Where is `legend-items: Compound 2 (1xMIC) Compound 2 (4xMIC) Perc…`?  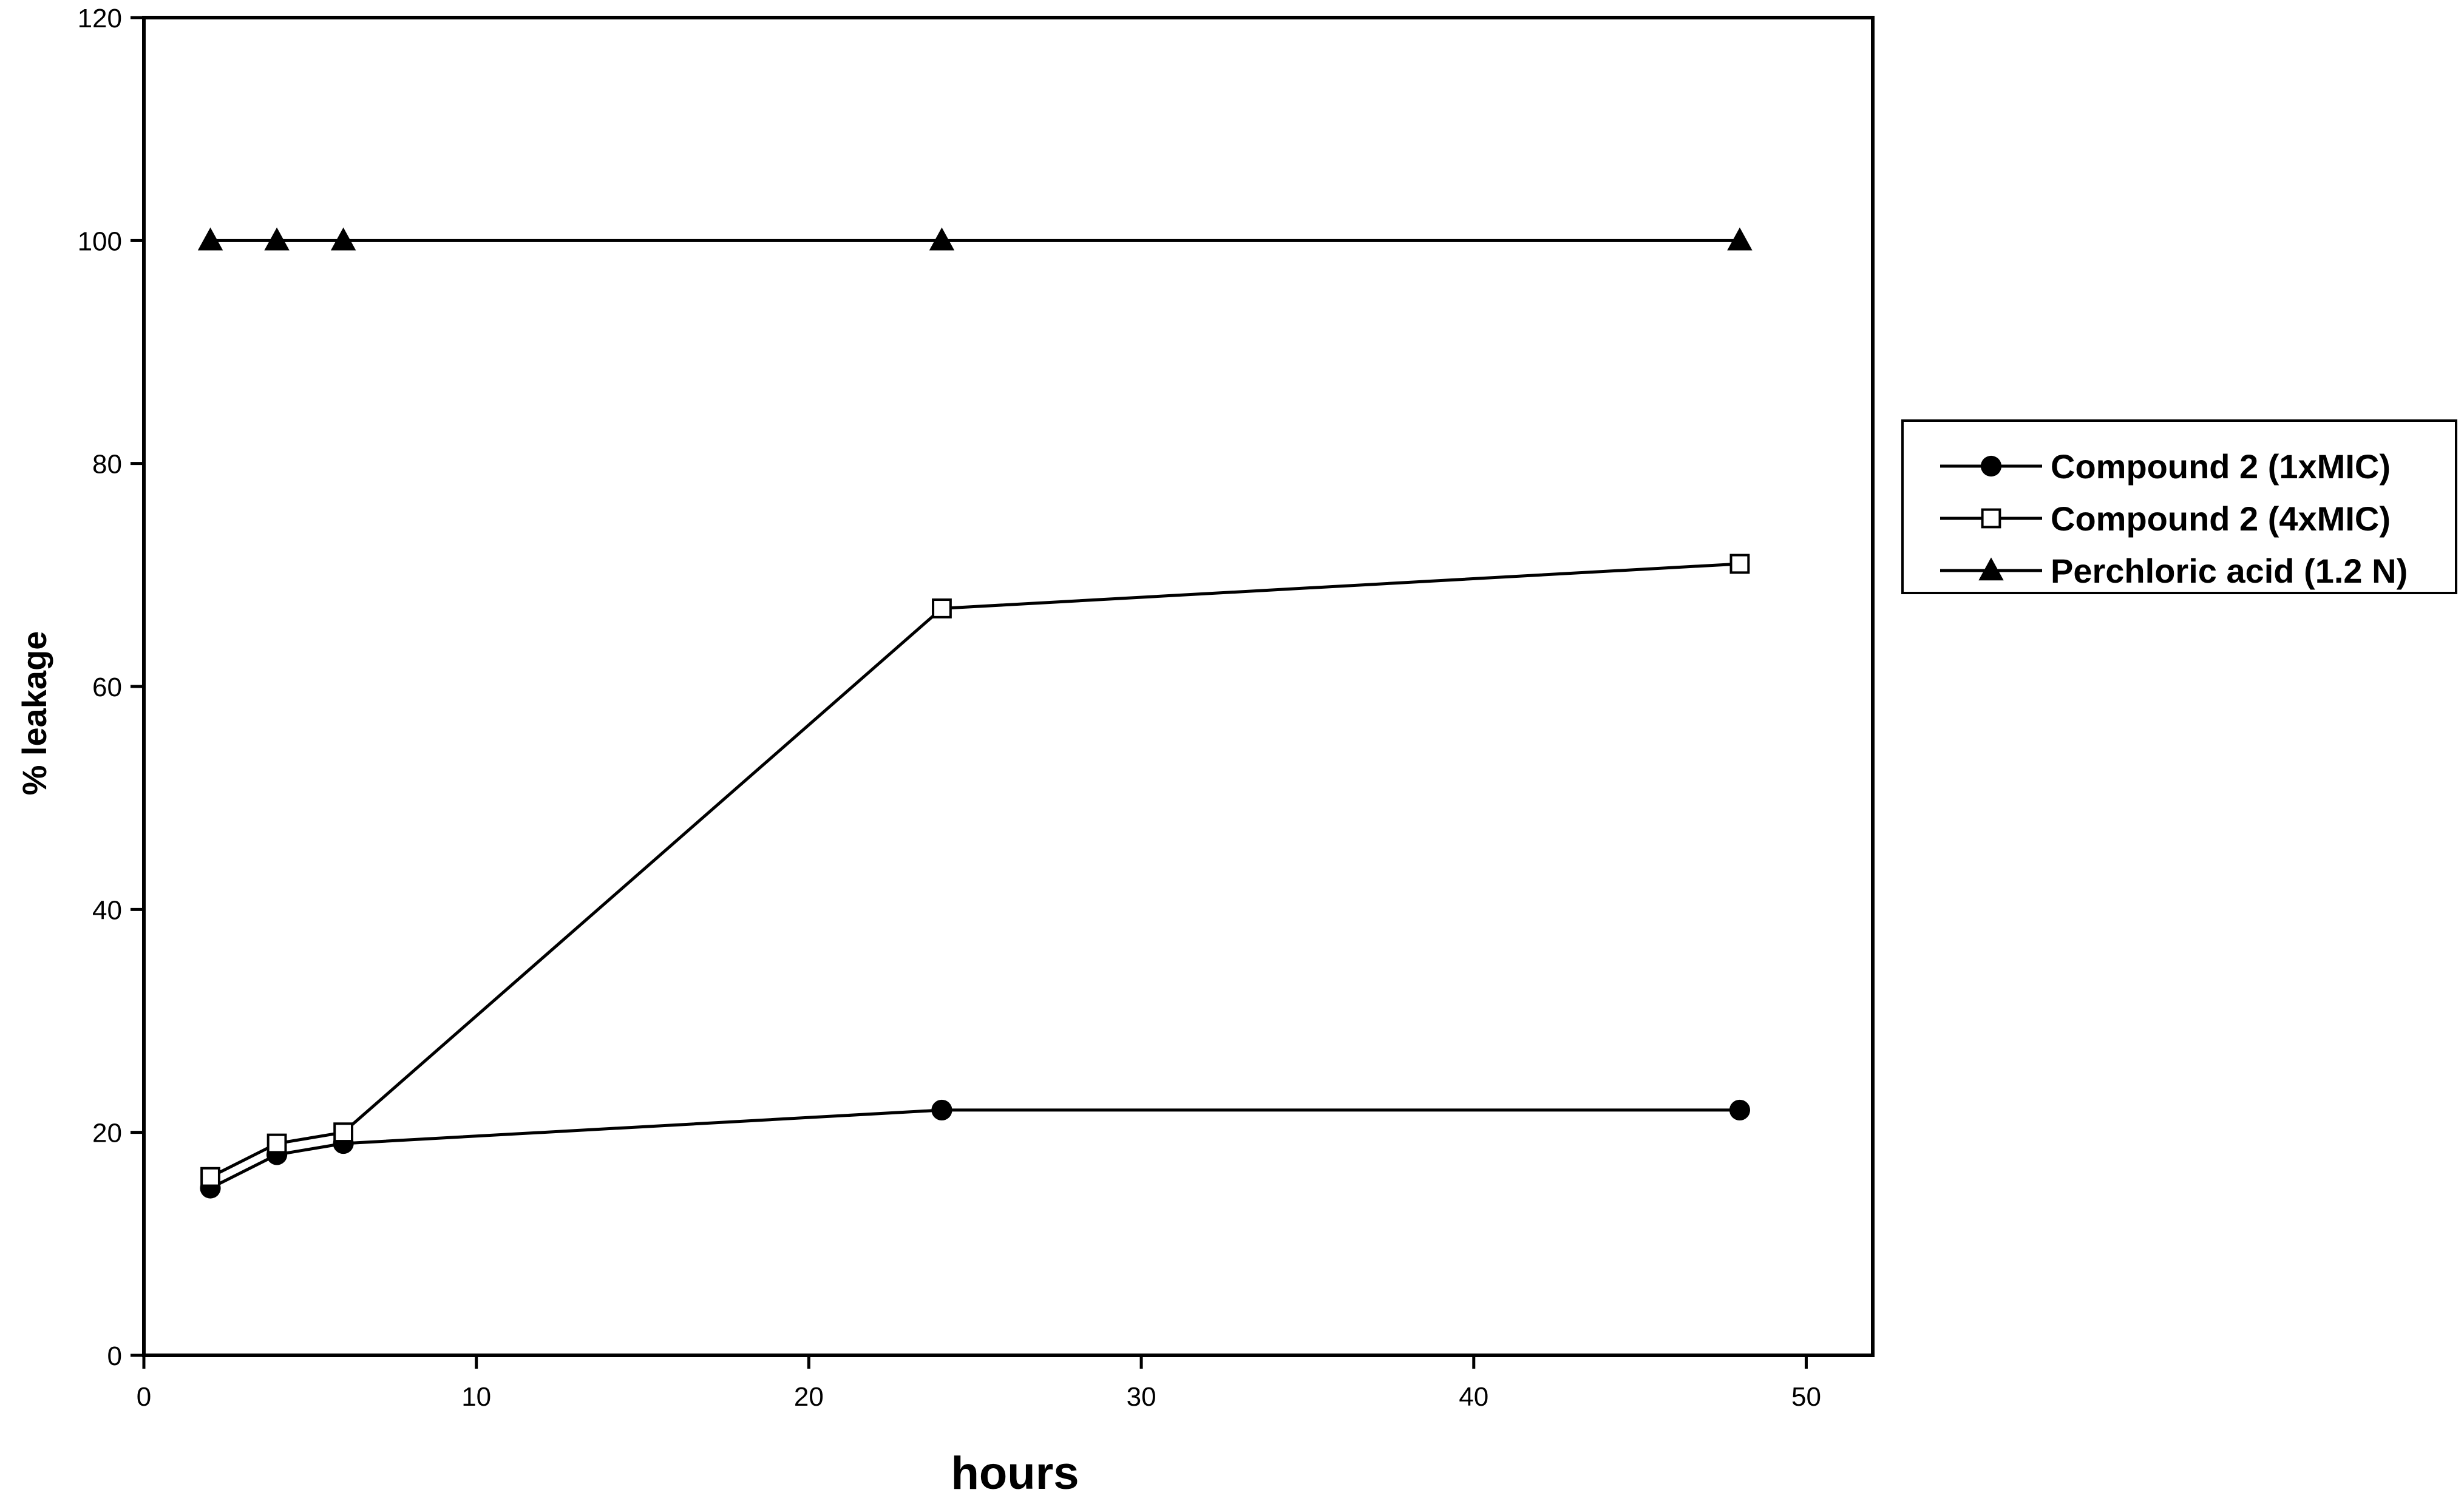
legend-items: Compound 2 (1xMIC) Compound 2 (4xMIC) Perc… is located at coordinates (2174, 519).